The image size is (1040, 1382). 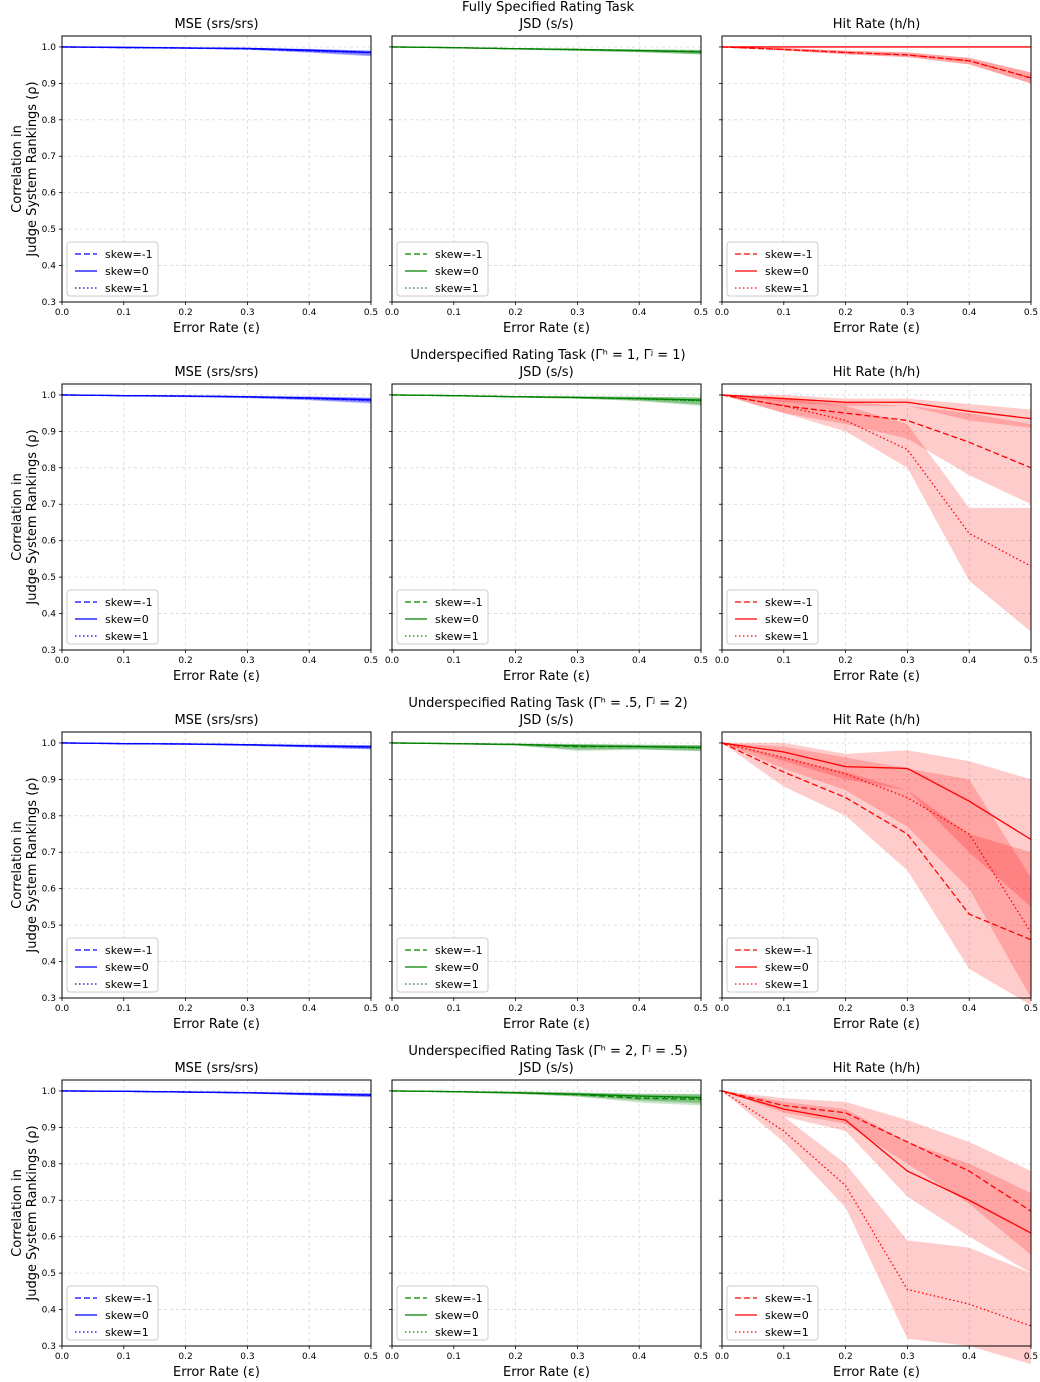 I want to click on y-axis-label-line: Judge System Rankings (ρ), so click(x=32, y=1213).